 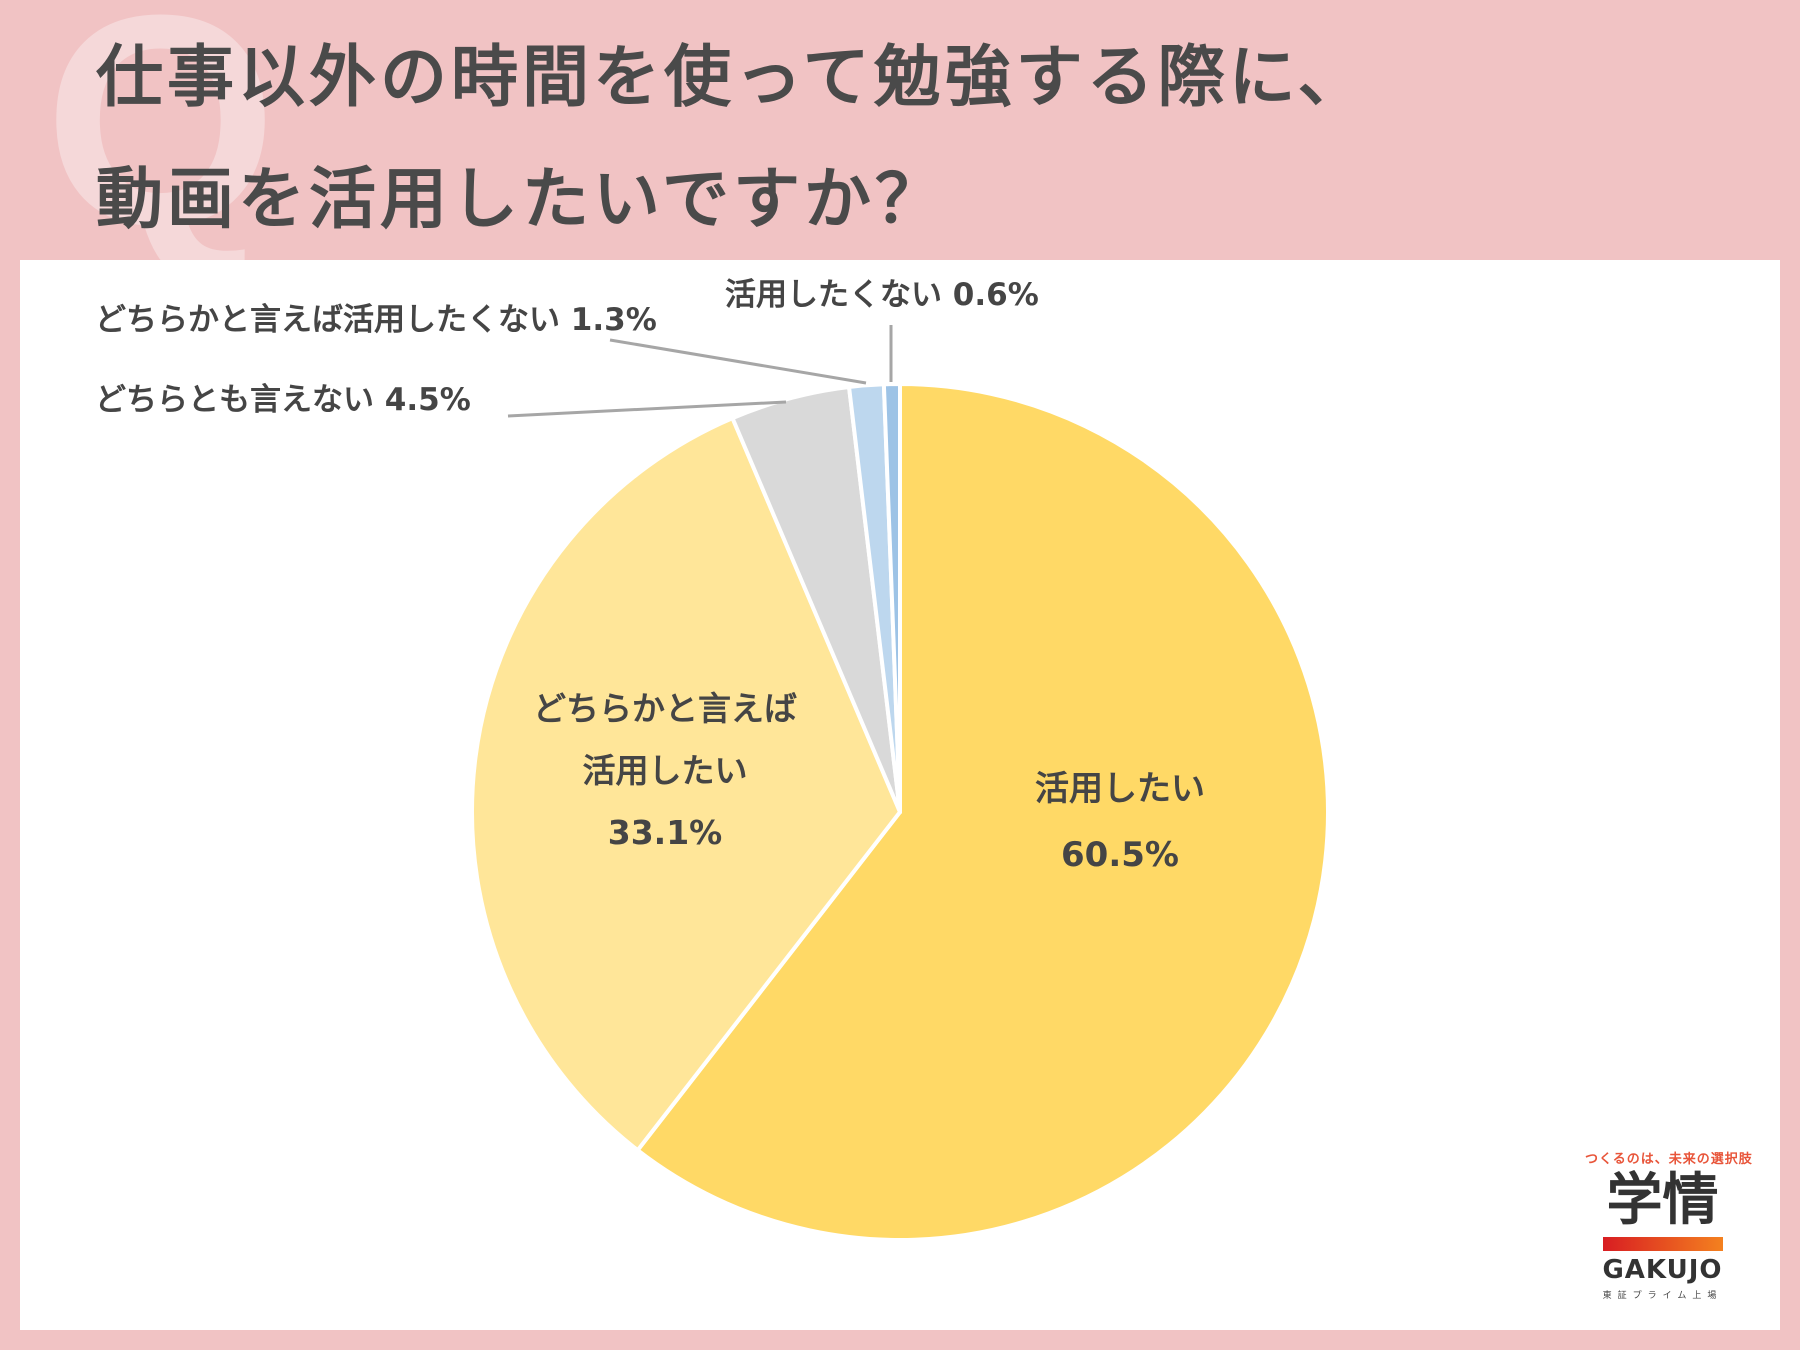 I want to click on slice-label-text: 活用したくない, so click(x=839, y=295).